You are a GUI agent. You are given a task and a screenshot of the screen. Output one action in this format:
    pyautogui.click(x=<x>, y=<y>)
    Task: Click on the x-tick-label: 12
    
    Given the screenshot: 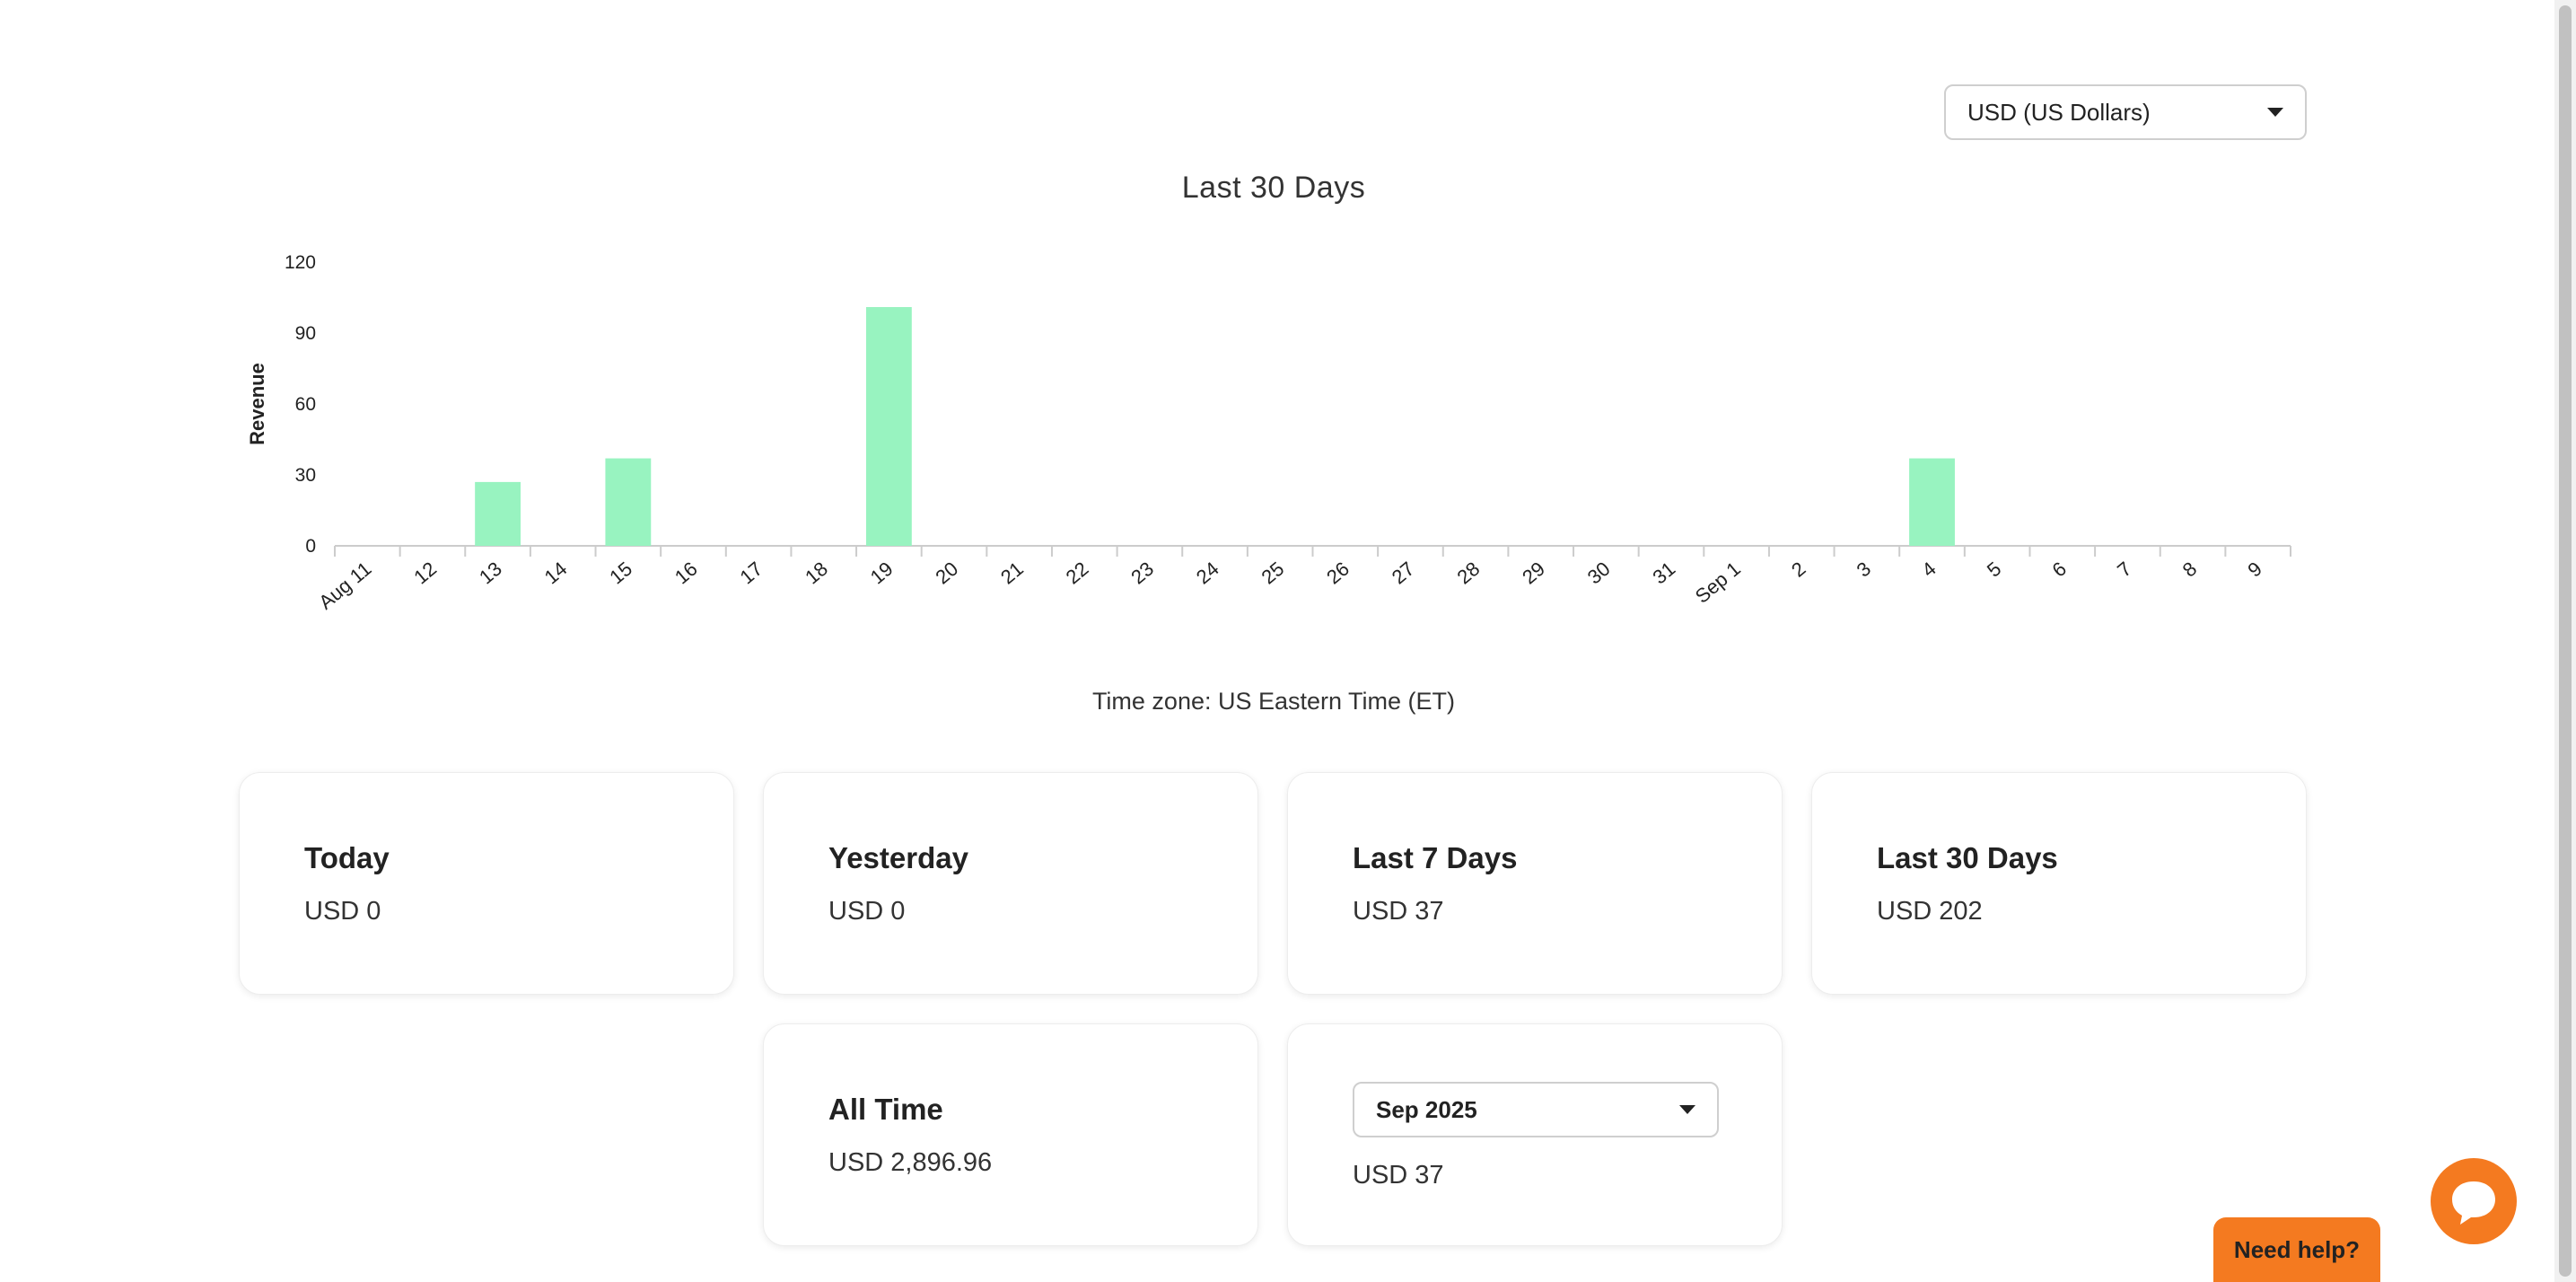 What is the action you would take?
    pyautogui.click(x=425, y=573)
    